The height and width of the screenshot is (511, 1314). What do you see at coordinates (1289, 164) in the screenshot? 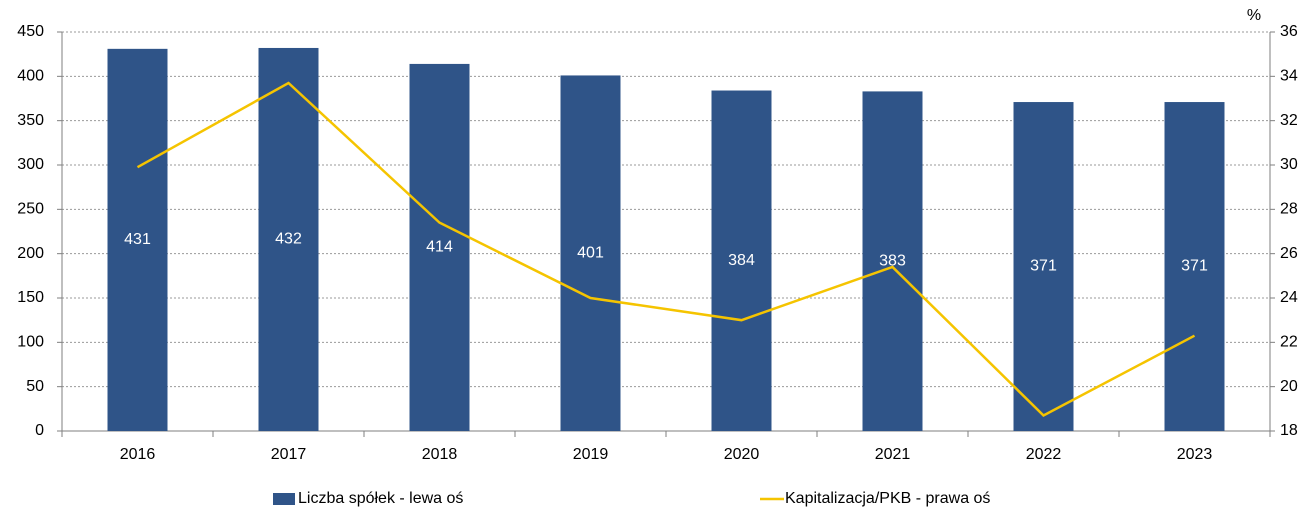
I see `y2-tick-label: 30` at bounding box center [1289, 164].